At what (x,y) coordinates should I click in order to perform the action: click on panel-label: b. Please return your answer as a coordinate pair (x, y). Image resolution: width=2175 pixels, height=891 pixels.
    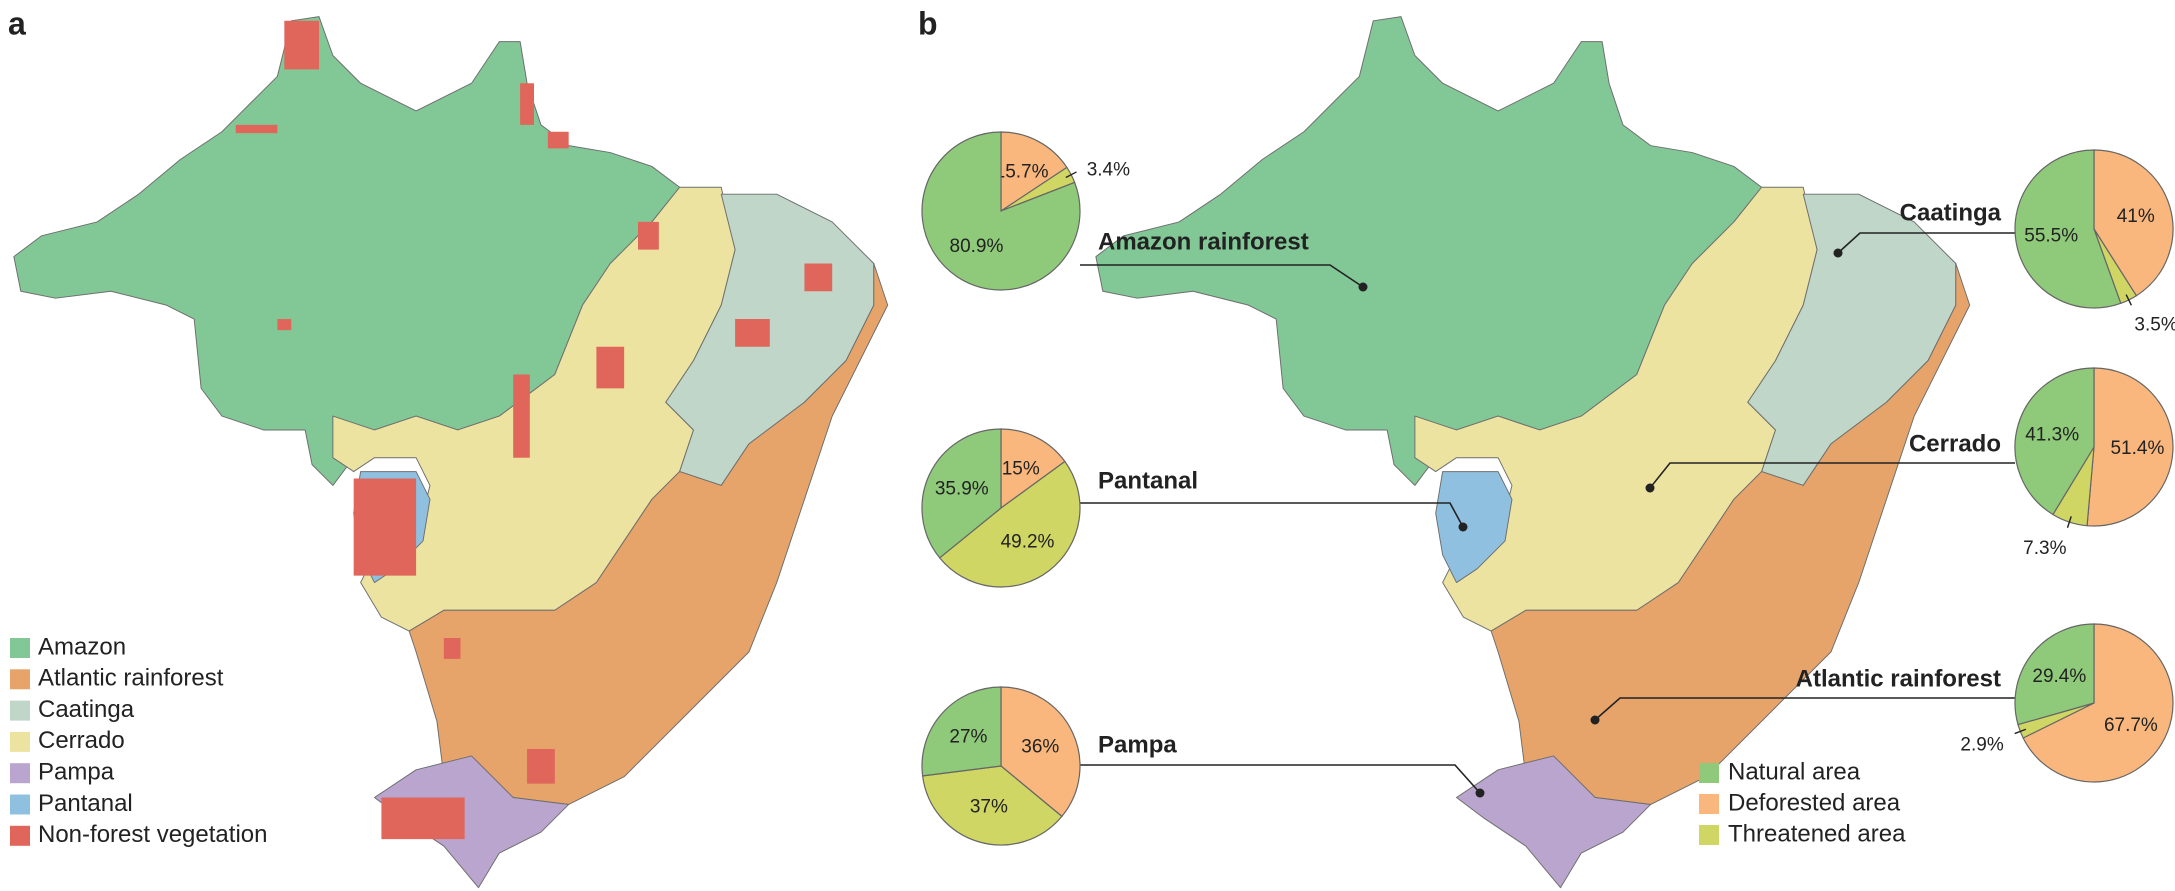
    Looking at the image, I should click on (928, 23).